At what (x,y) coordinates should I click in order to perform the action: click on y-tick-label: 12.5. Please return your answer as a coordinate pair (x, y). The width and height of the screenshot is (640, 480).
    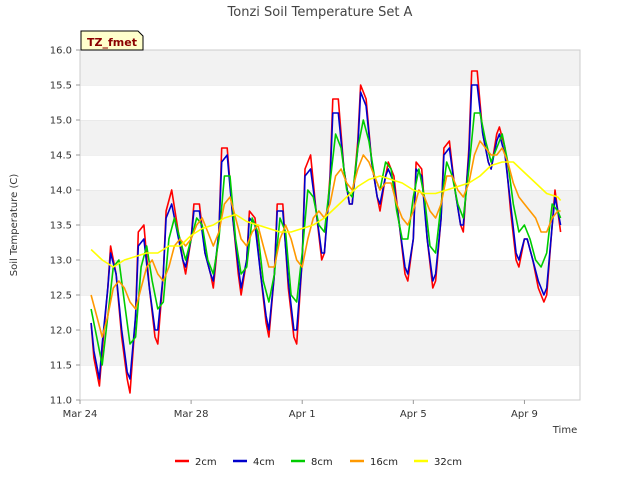
    Looking at the image, I should click on (61, 296).